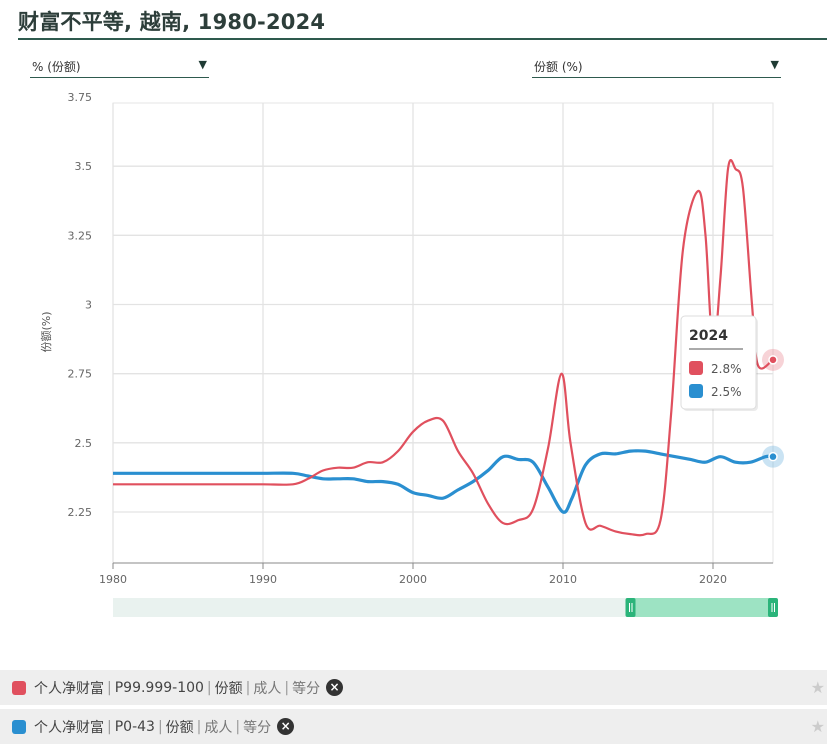 The image size is (827, 744). I want to click on x-tick-label: 1990, so click(263, 579).